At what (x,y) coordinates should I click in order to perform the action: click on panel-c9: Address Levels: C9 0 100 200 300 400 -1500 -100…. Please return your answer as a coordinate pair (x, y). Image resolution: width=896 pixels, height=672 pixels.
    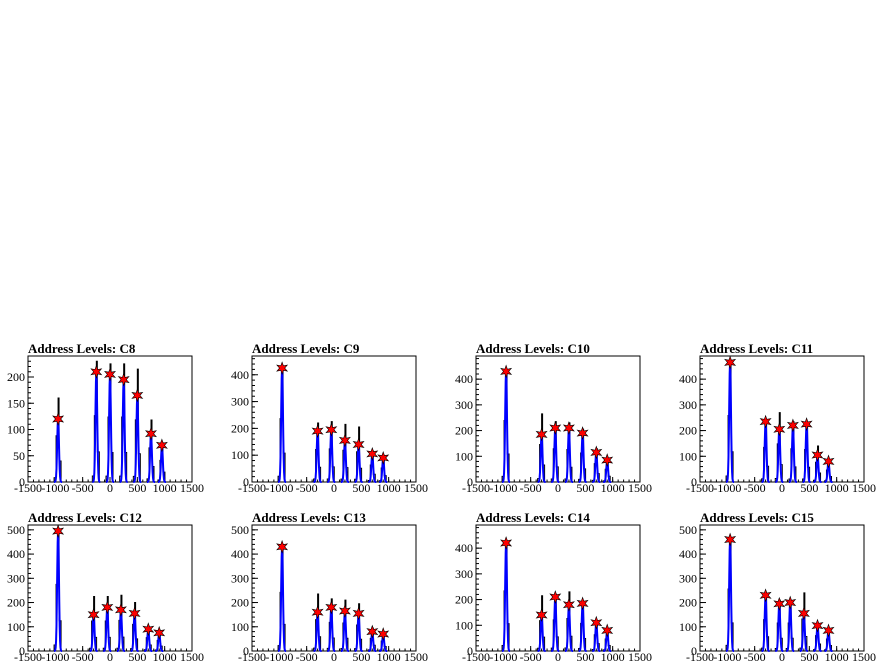
    Looking at the image, I should click on (329, 418).